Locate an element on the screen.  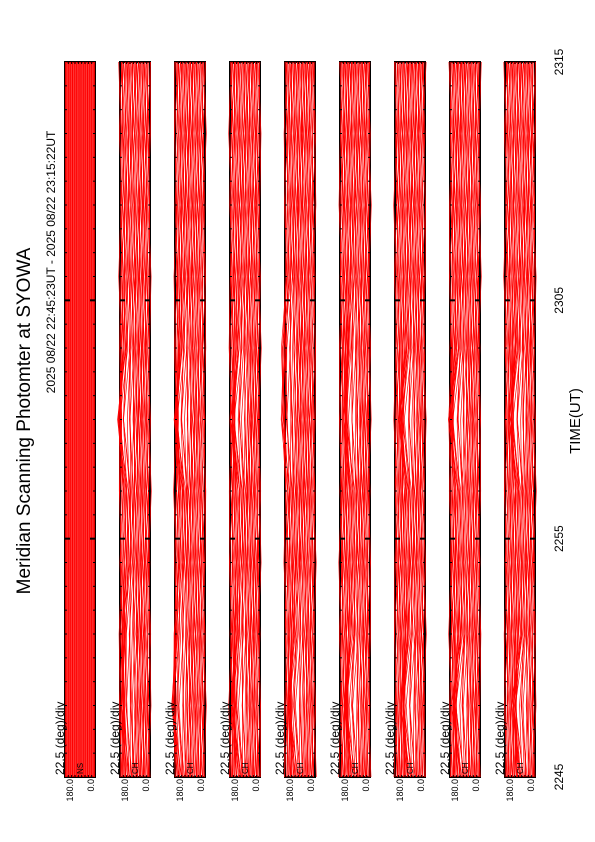
panel-8: 180.0 0.0CH 22.5 (deg)/div is located at coordinates (460, 431).